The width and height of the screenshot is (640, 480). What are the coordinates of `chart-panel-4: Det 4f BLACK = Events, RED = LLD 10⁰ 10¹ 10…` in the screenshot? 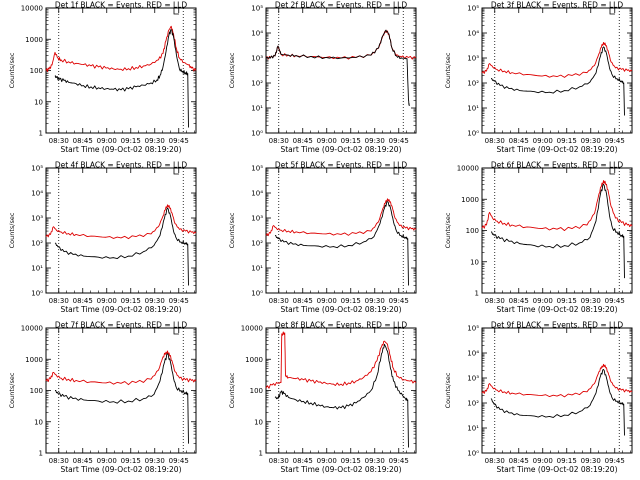 It's located at (102, 237).